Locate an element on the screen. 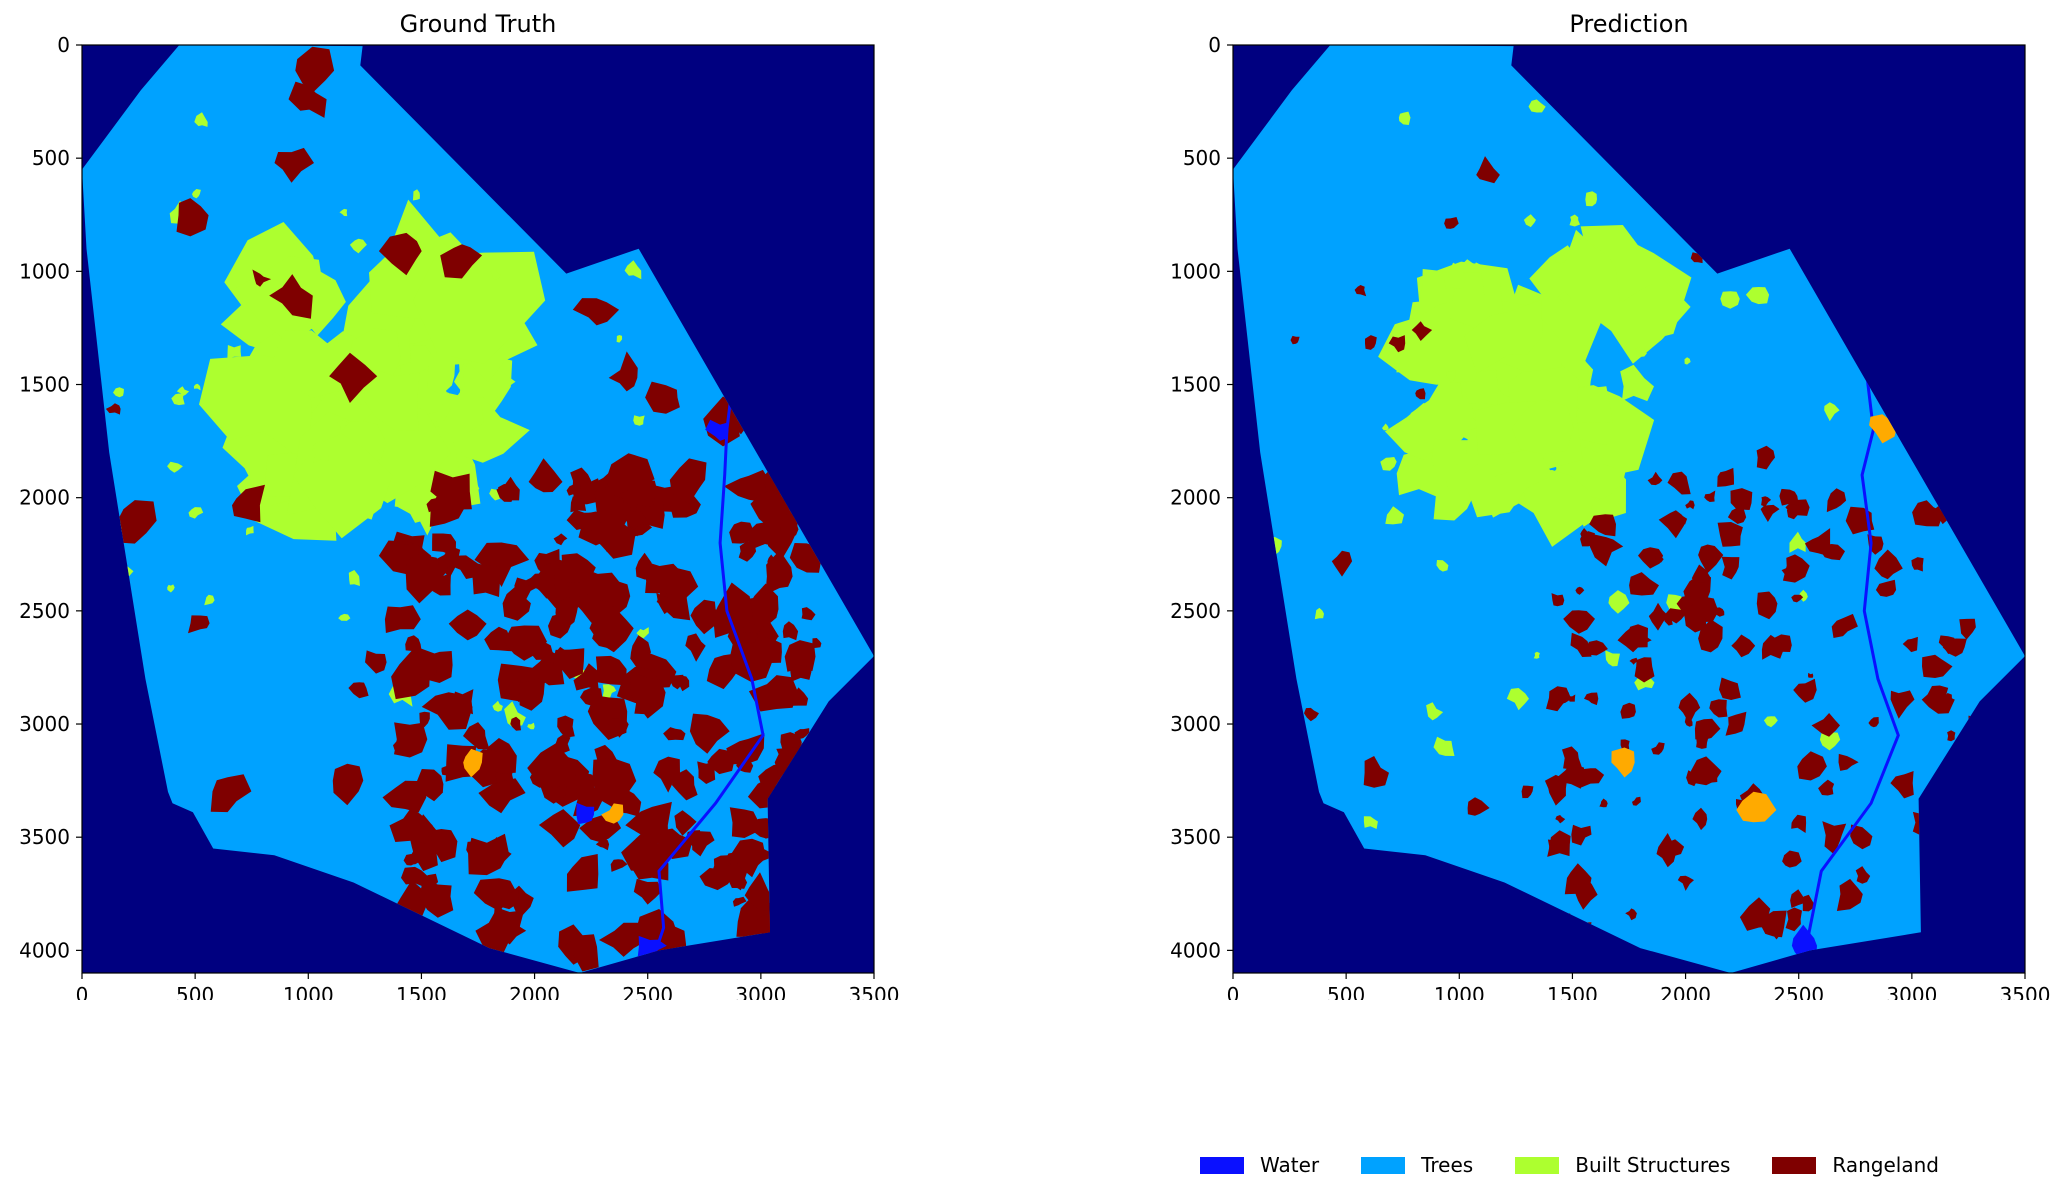 This screenshot has height=1195, width=2061. legend-label-built-structures: Built Structures is located at coordinates (1653, 1165).